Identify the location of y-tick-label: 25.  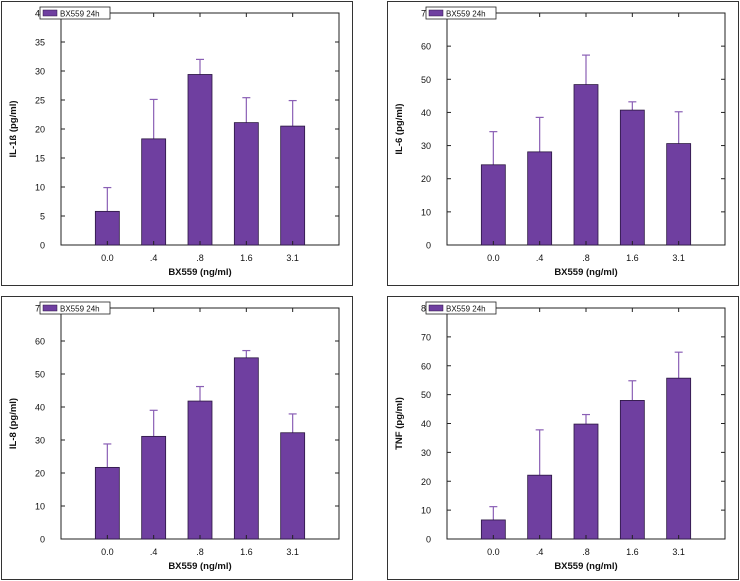
(40, 101).